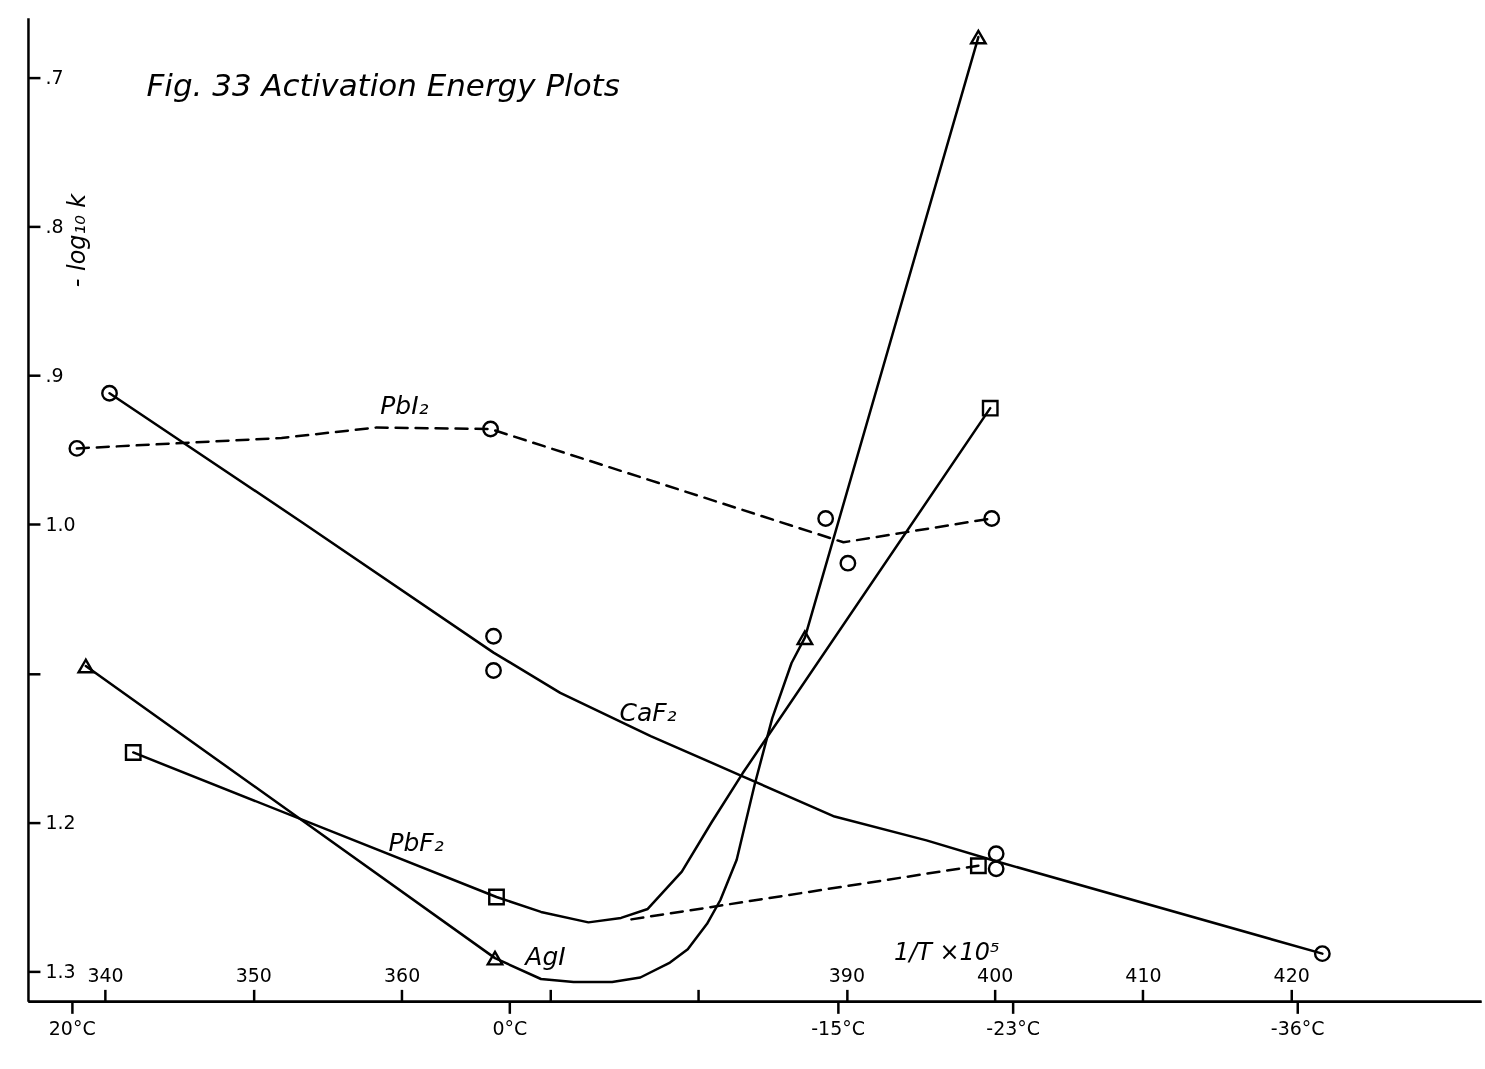 The height and width of the screenshot is (1069, 1485). Describe the element at coordinates (54, 225) in the screenshot. I see `y-tick-label: .8` at that location.